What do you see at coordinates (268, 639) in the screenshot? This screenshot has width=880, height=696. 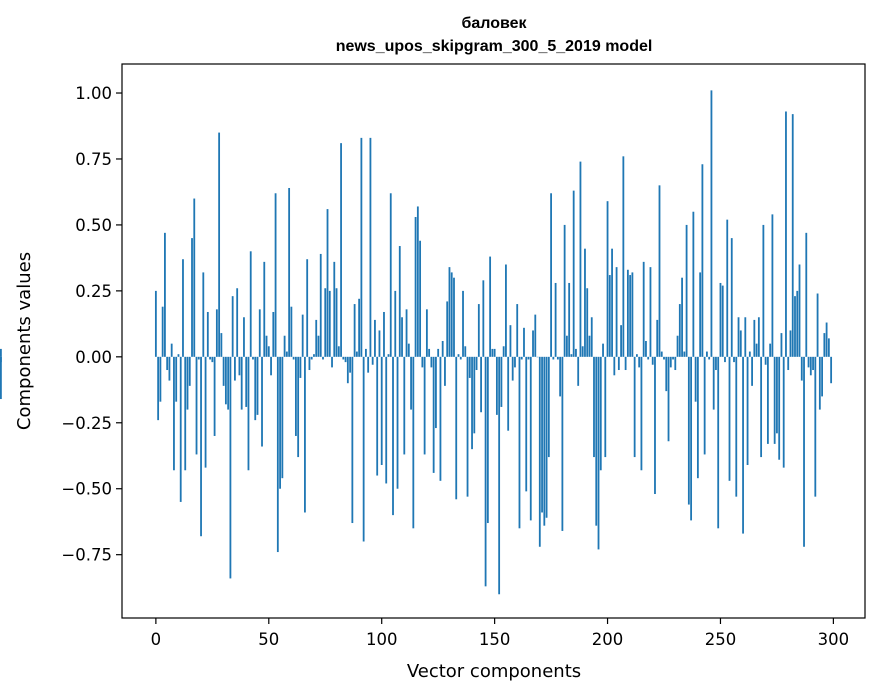 I see `x-tick-label: 50` at bounding box center [268, 639].